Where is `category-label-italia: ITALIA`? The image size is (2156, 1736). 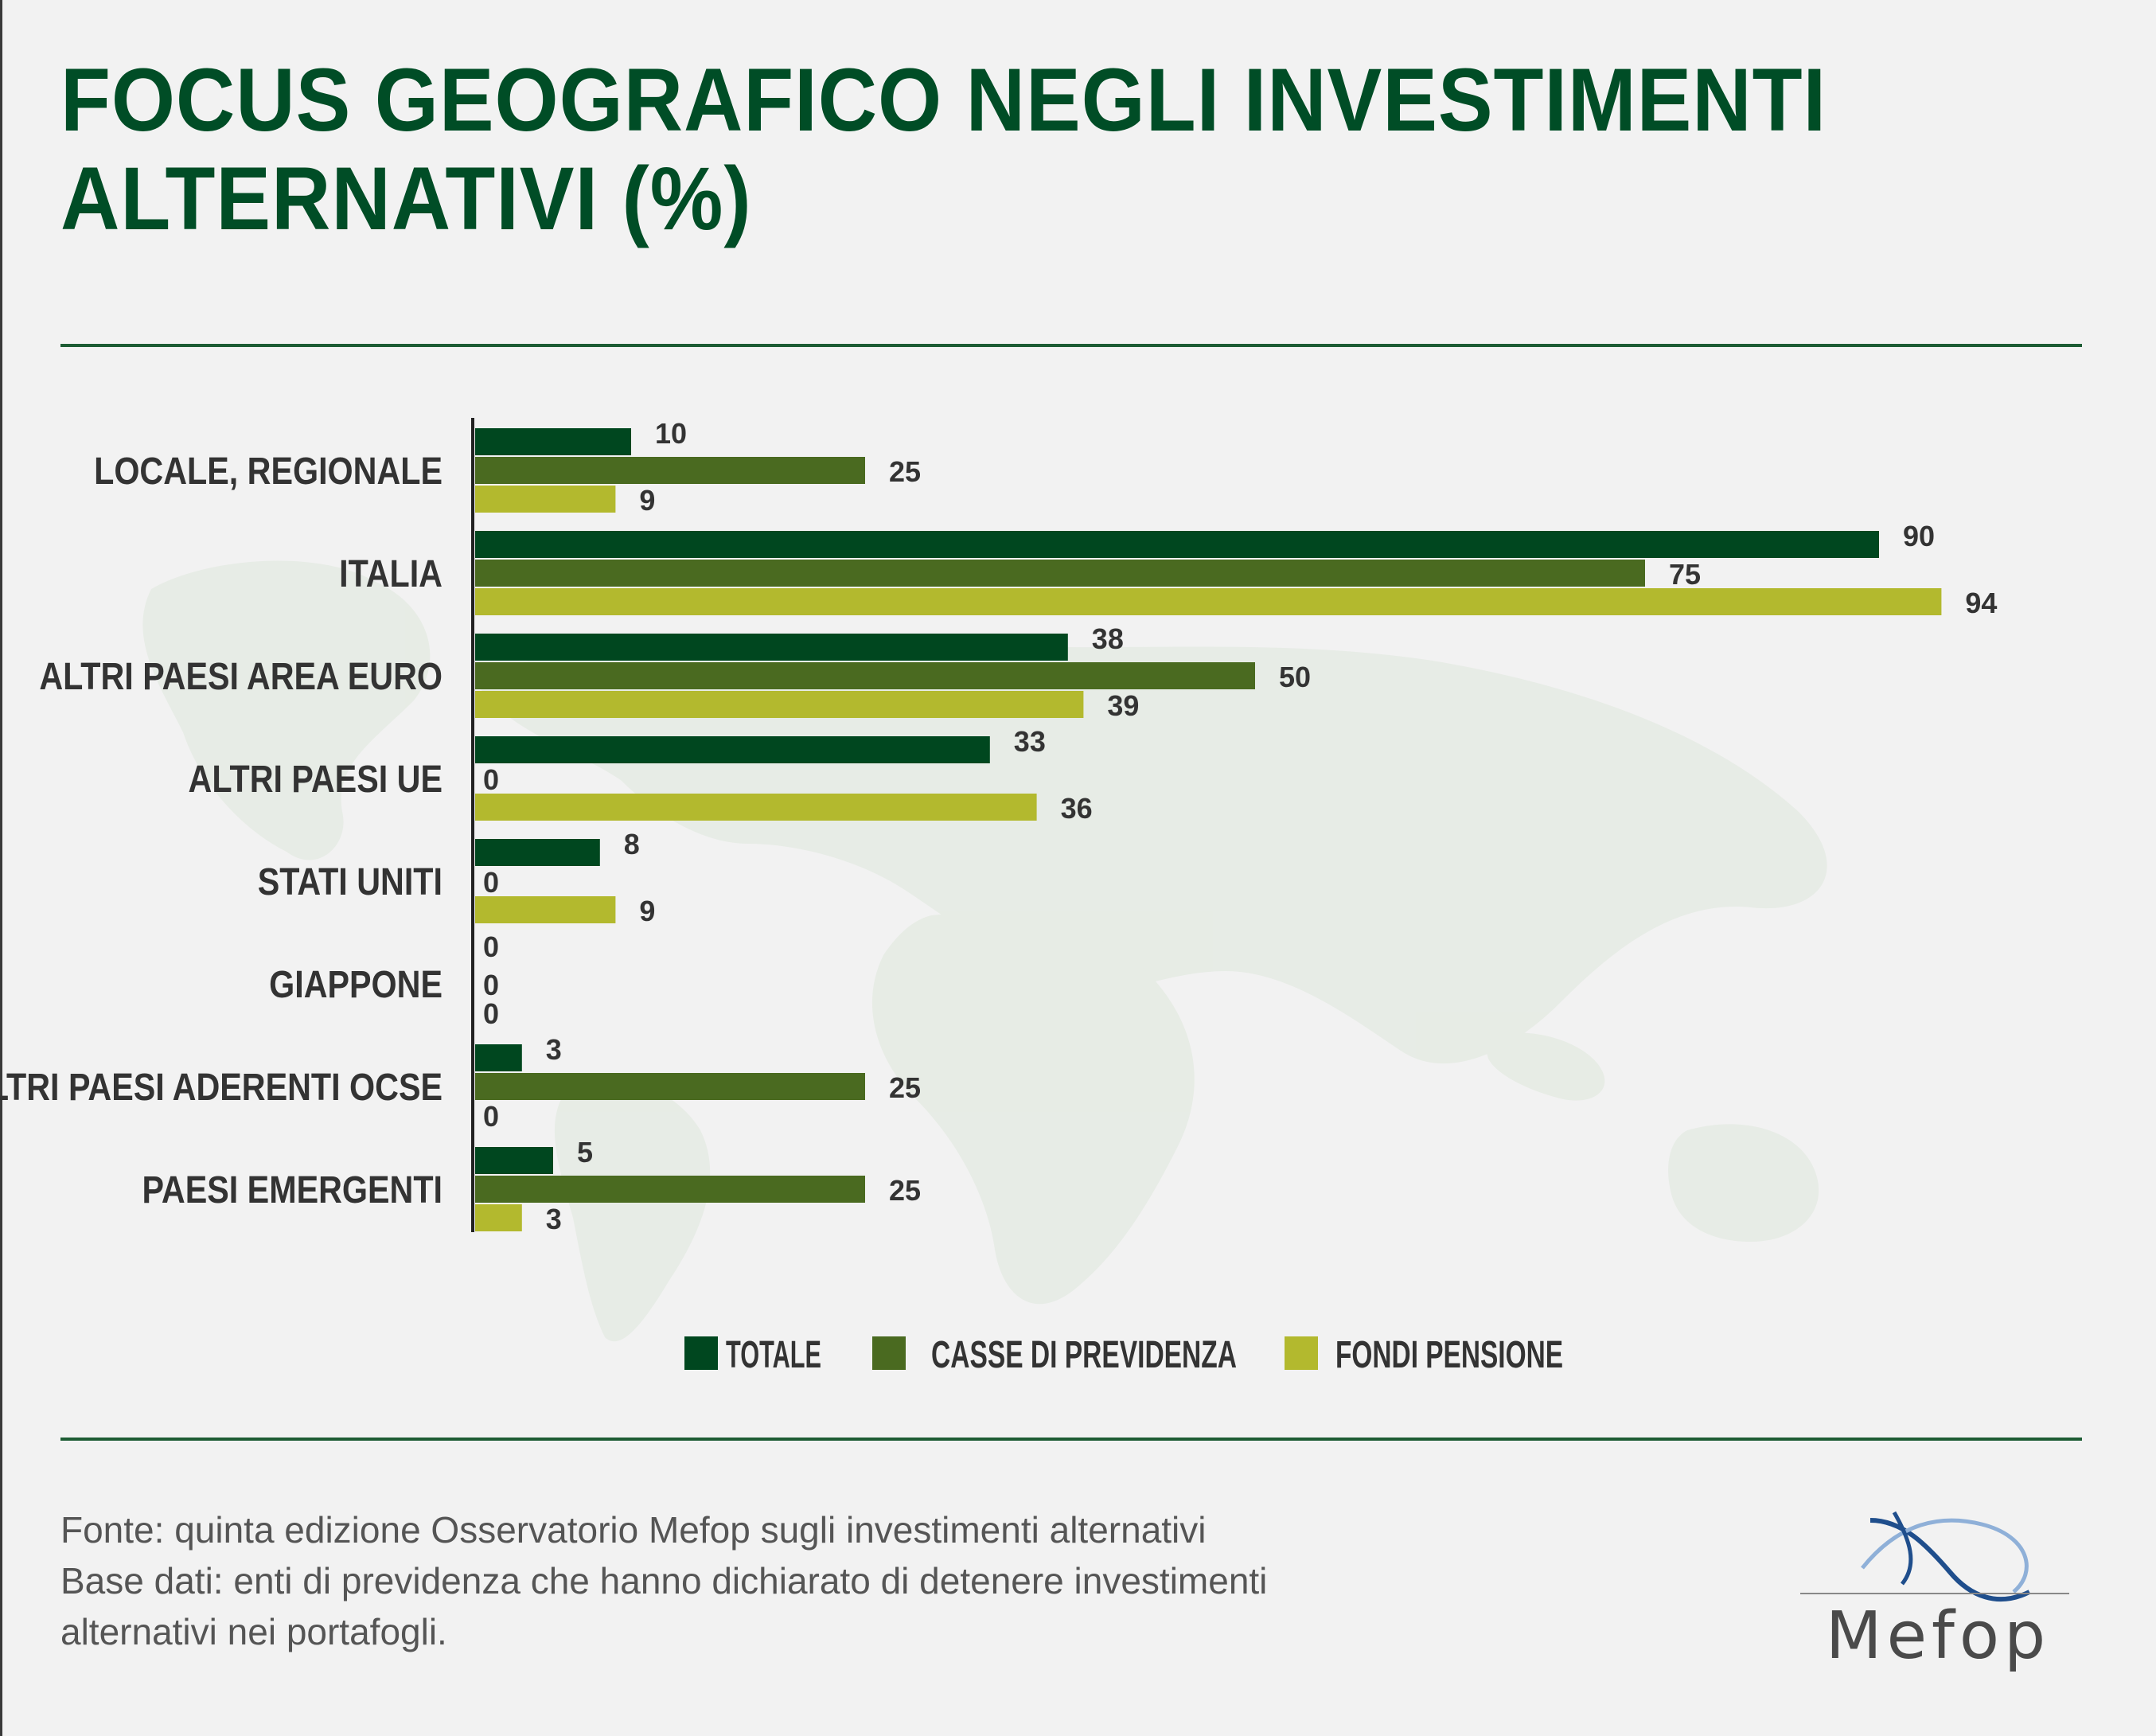 category-label-italia: ITALIA is located at coordinates (391, 573).